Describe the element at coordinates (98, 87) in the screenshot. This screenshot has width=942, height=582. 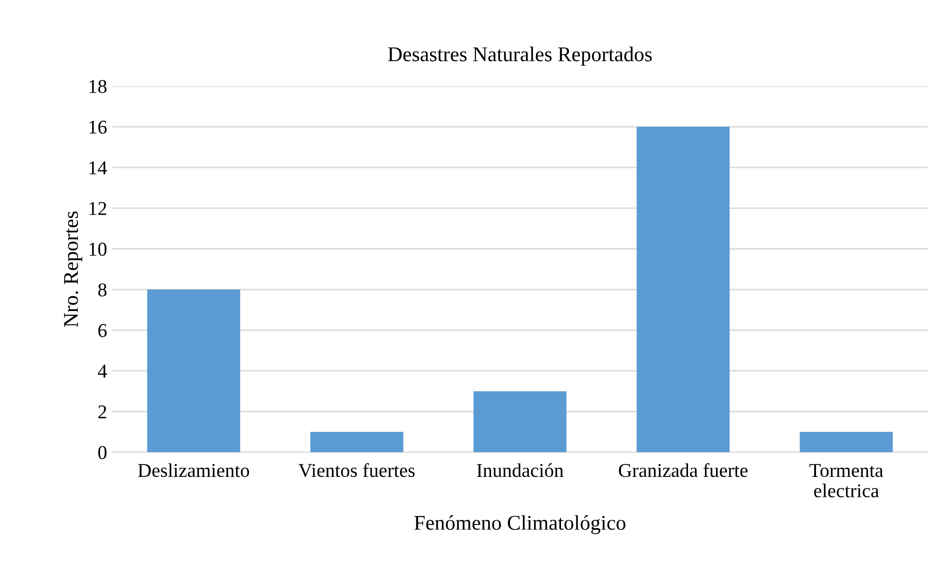
I see `y-tick-label: 18` at that location.